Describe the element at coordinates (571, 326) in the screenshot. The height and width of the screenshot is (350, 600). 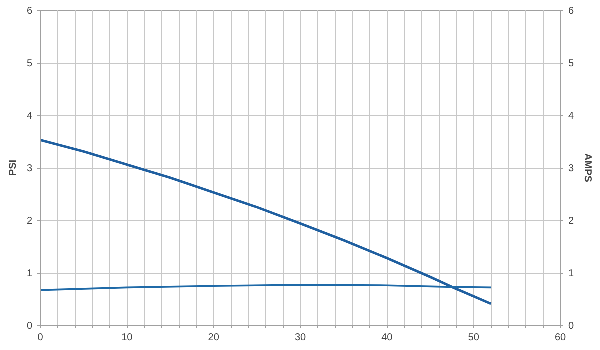
I see `y2-tick-label: 0` at that location.